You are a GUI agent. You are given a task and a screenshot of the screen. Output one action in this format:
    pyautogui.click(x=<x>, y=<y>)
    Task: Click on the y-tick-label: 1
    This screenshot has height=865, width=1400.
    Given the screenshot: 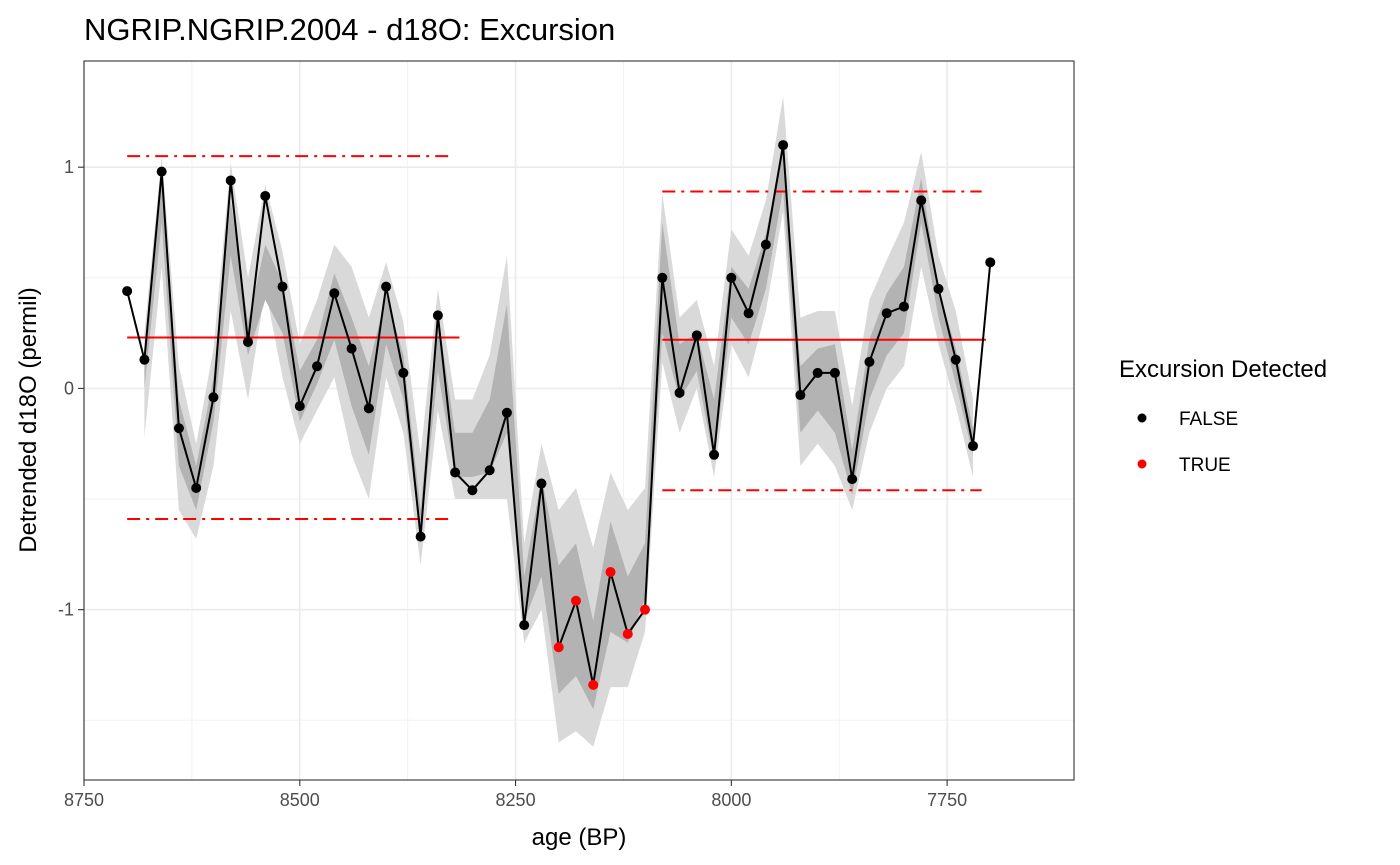 What is the action you would take?
    pyautogui.click(x=69, y=167)
    